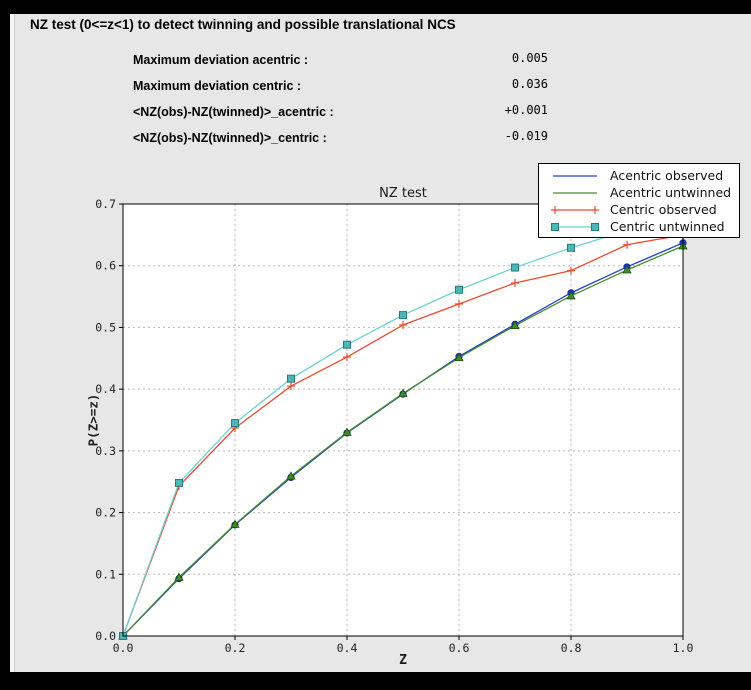 The image size is (751, 690). I want to click on stat-label: Maximum deviation acentric :, so click(221, 60).